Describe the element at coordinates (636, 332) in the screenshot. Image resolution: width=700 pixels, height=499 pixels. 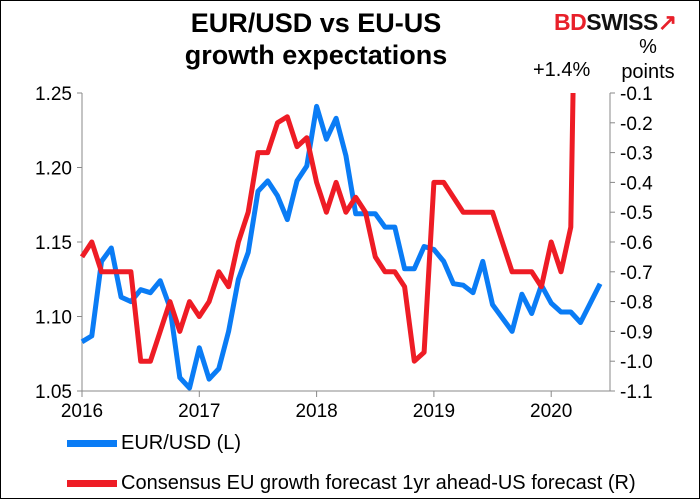
I see `right-tick-label: -0.9` at that location.